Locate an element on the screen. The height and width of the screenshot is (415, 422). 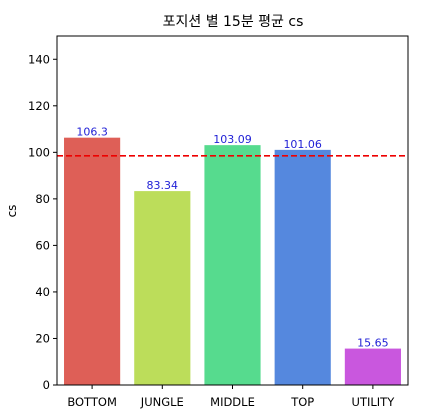
data-label-jungle: 83.34 is located at coordinates (163, 185).